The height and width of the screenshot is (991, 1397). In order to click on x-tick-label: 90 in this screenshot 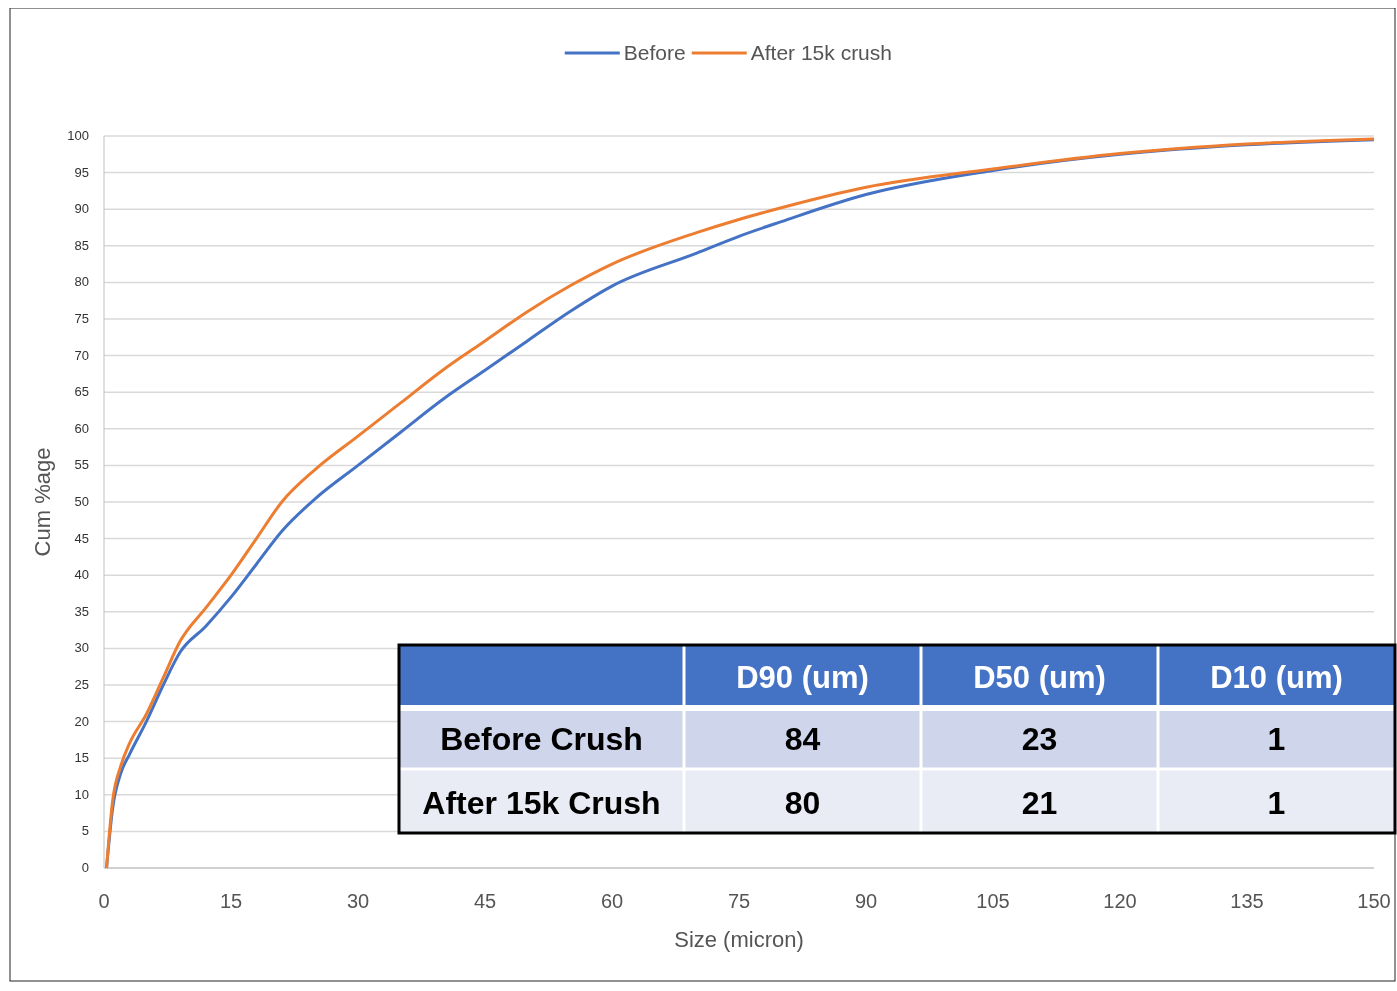, I will do `click(866, 901)`.